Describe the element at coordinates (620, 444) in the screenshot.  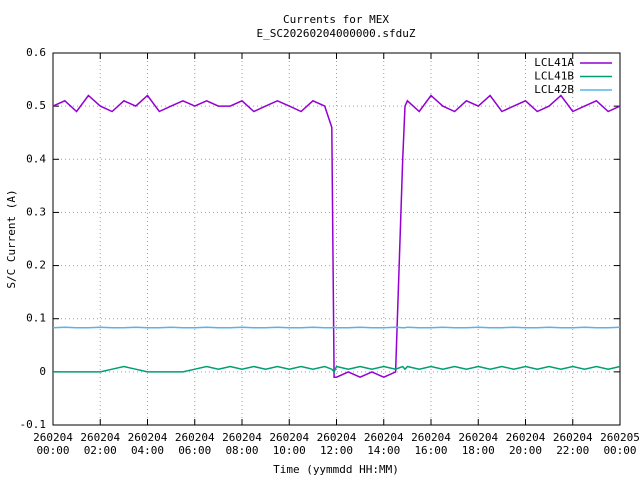
I see `x-tick-label: 260205 00:00` at that location.